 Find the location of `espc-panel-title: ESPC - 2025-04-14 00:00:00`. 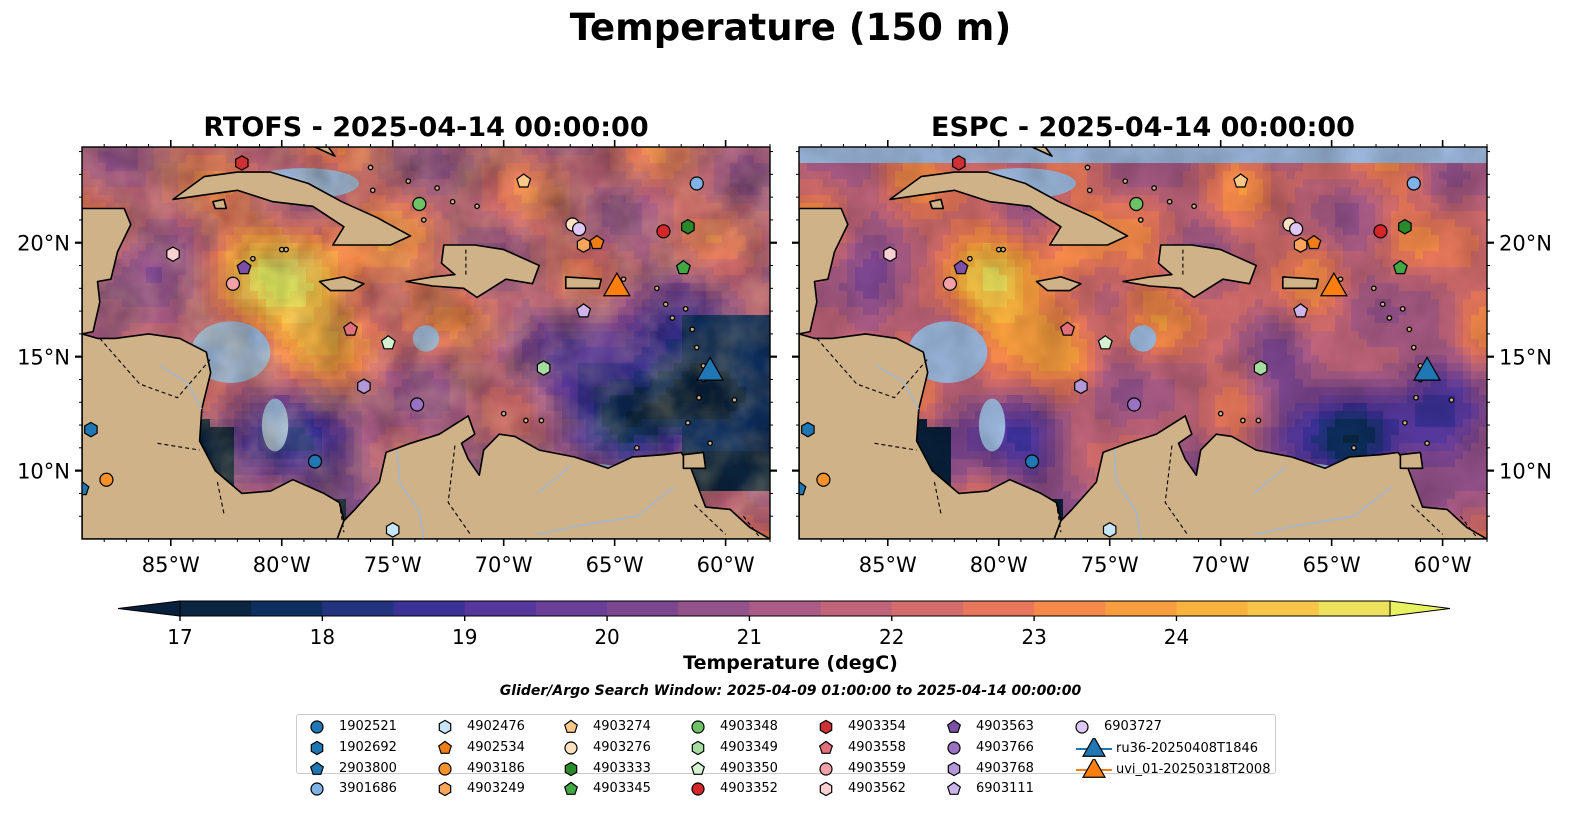

espc-panel-title: ESPC - 2025-04-14 00:00:00 is located at coordinates (1143, 127).